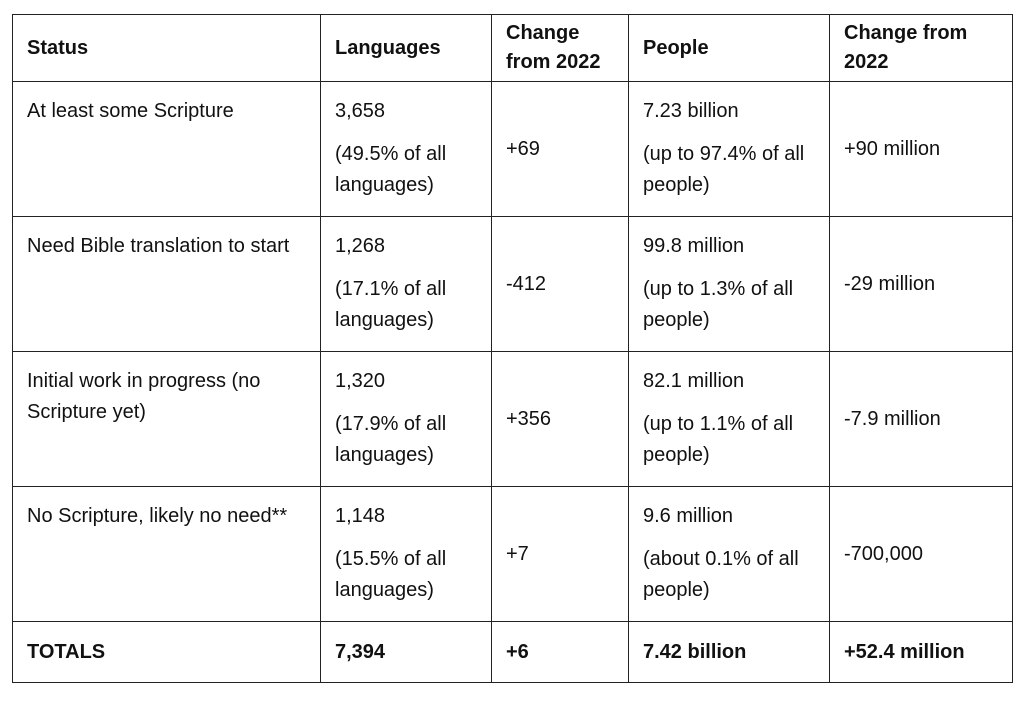  Describe the element at coordinates (892, 418) in the screenshot. I see `cell-text: -7.9 million` at that location.